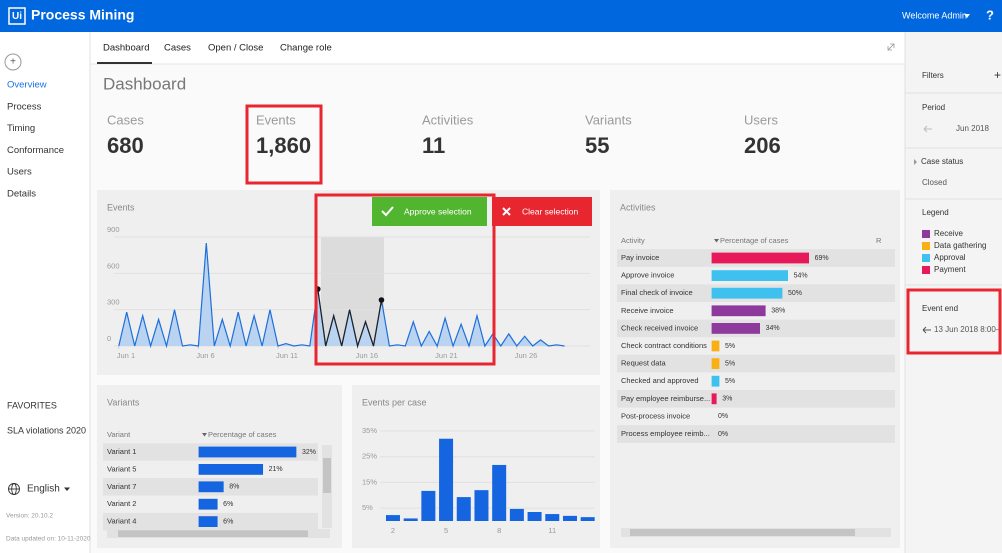 The image size is (1002, 553). Describe the element at coordinates (915, 162) in the screenshot. I see `expand-arrow` at that location.